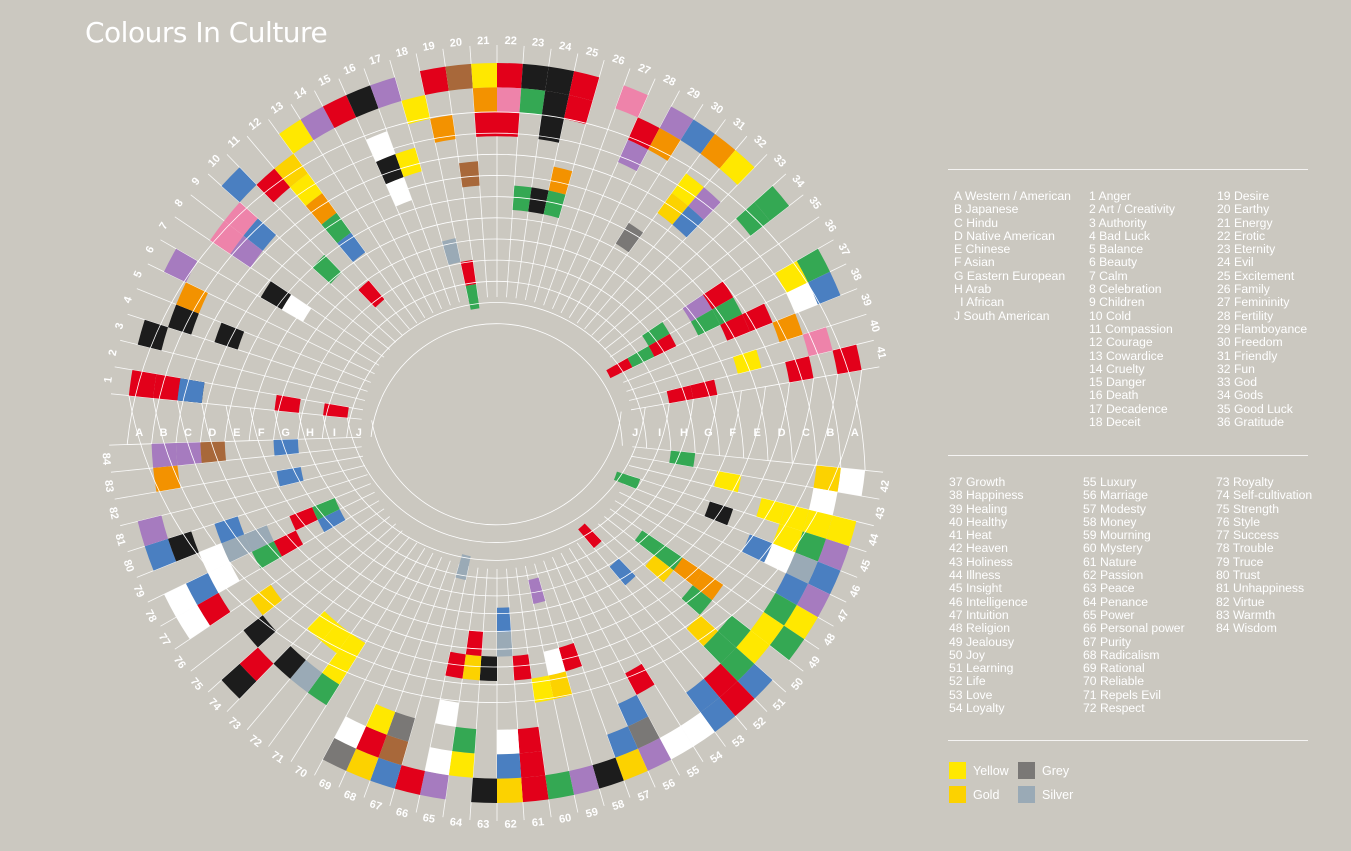 The width and height of the screenshot is (1351, 851). I want to click on ring-letter-e-right: E, so click(757, 433).